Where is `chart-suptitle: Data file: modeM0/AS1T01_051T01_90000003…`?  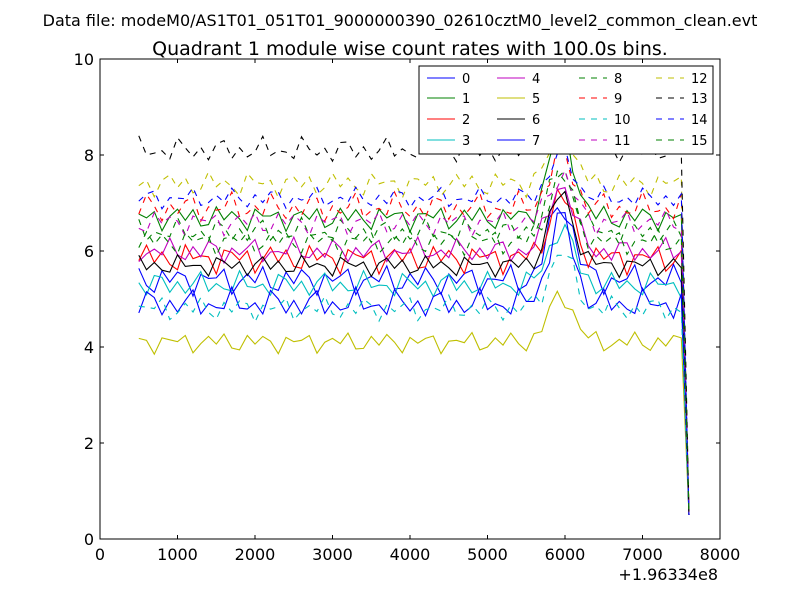
chart-suptitle: Data file: modeM0/AS1T01_051T01_90000003… is located at coordinates (400, 21).